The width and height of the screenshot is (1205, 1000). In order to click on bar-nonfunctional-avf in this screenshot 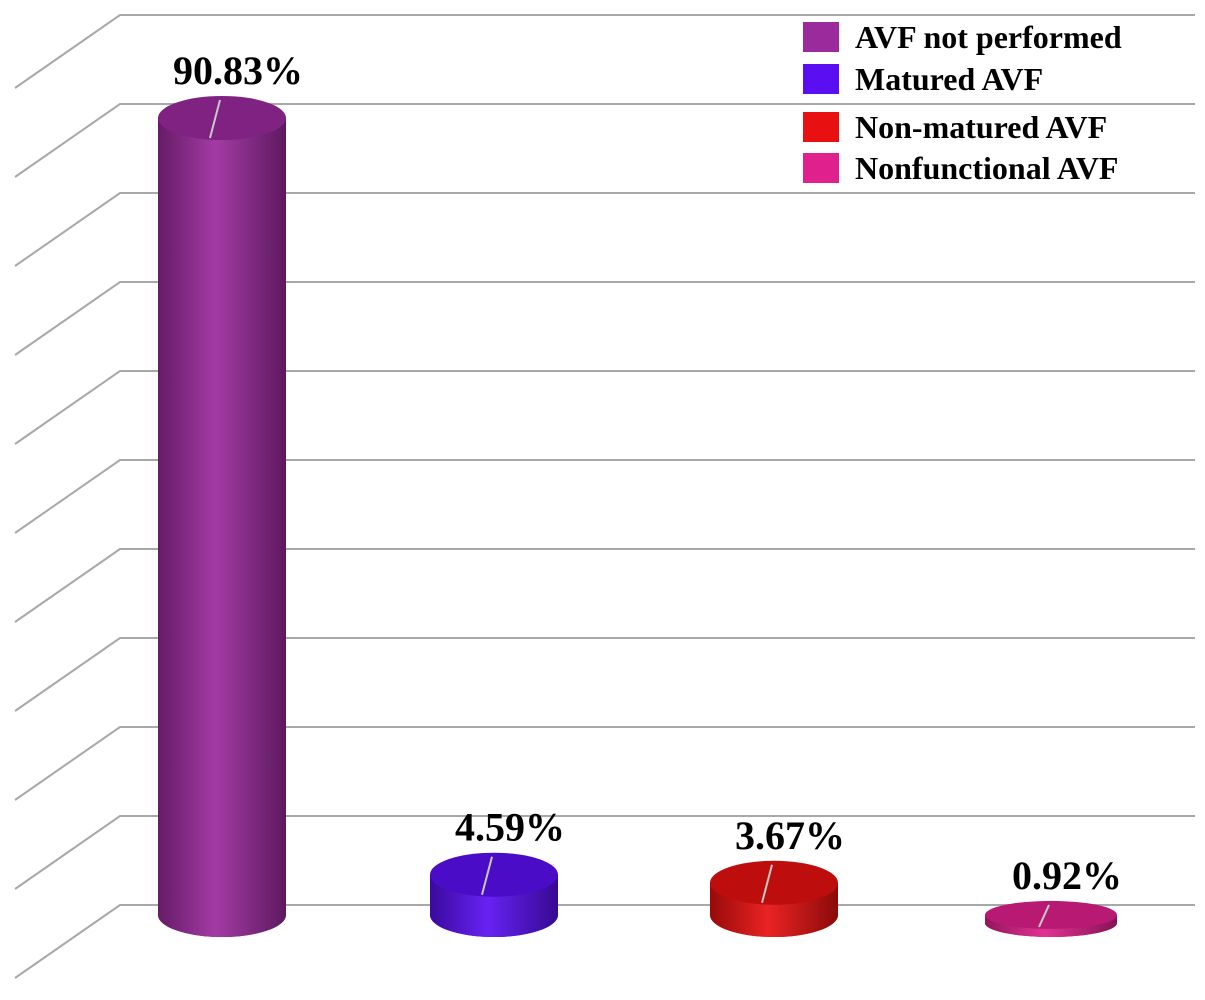, I will do `click(1051, 918)`.